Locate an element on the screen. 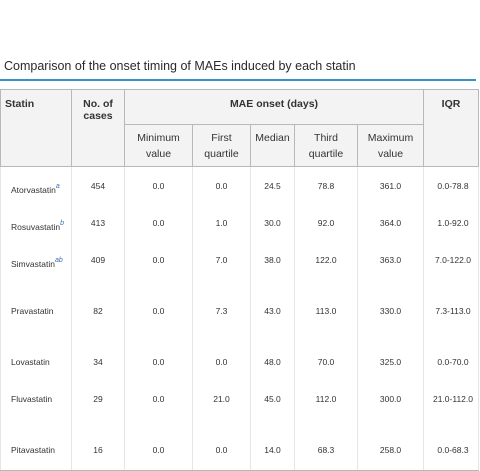 This screenshot has height=471, width=480. max-cell: 361.0 is located at coordinates (390, 185).